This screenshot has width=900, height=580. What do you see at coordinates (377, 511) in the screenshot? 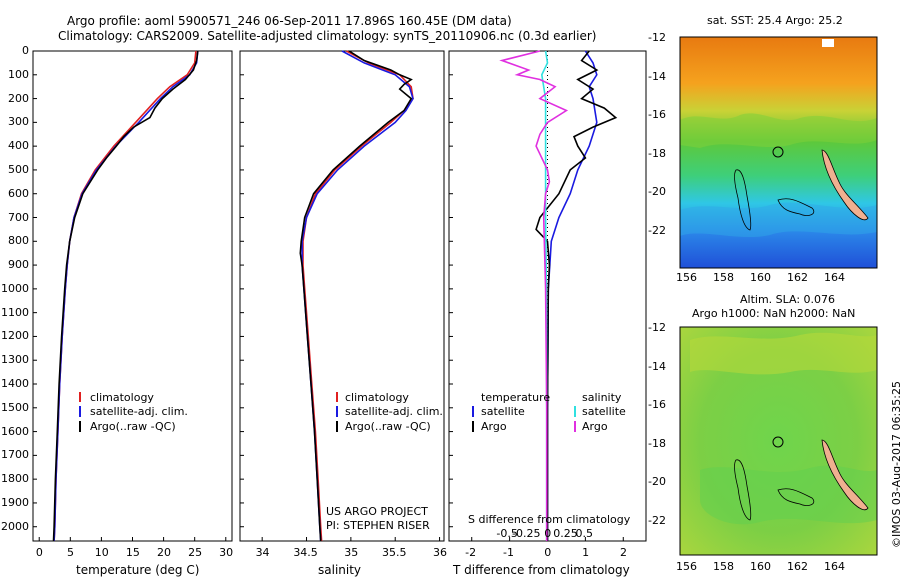
I see `credits-project: US ARGO PROJECT` at bounding box center [377, 511].